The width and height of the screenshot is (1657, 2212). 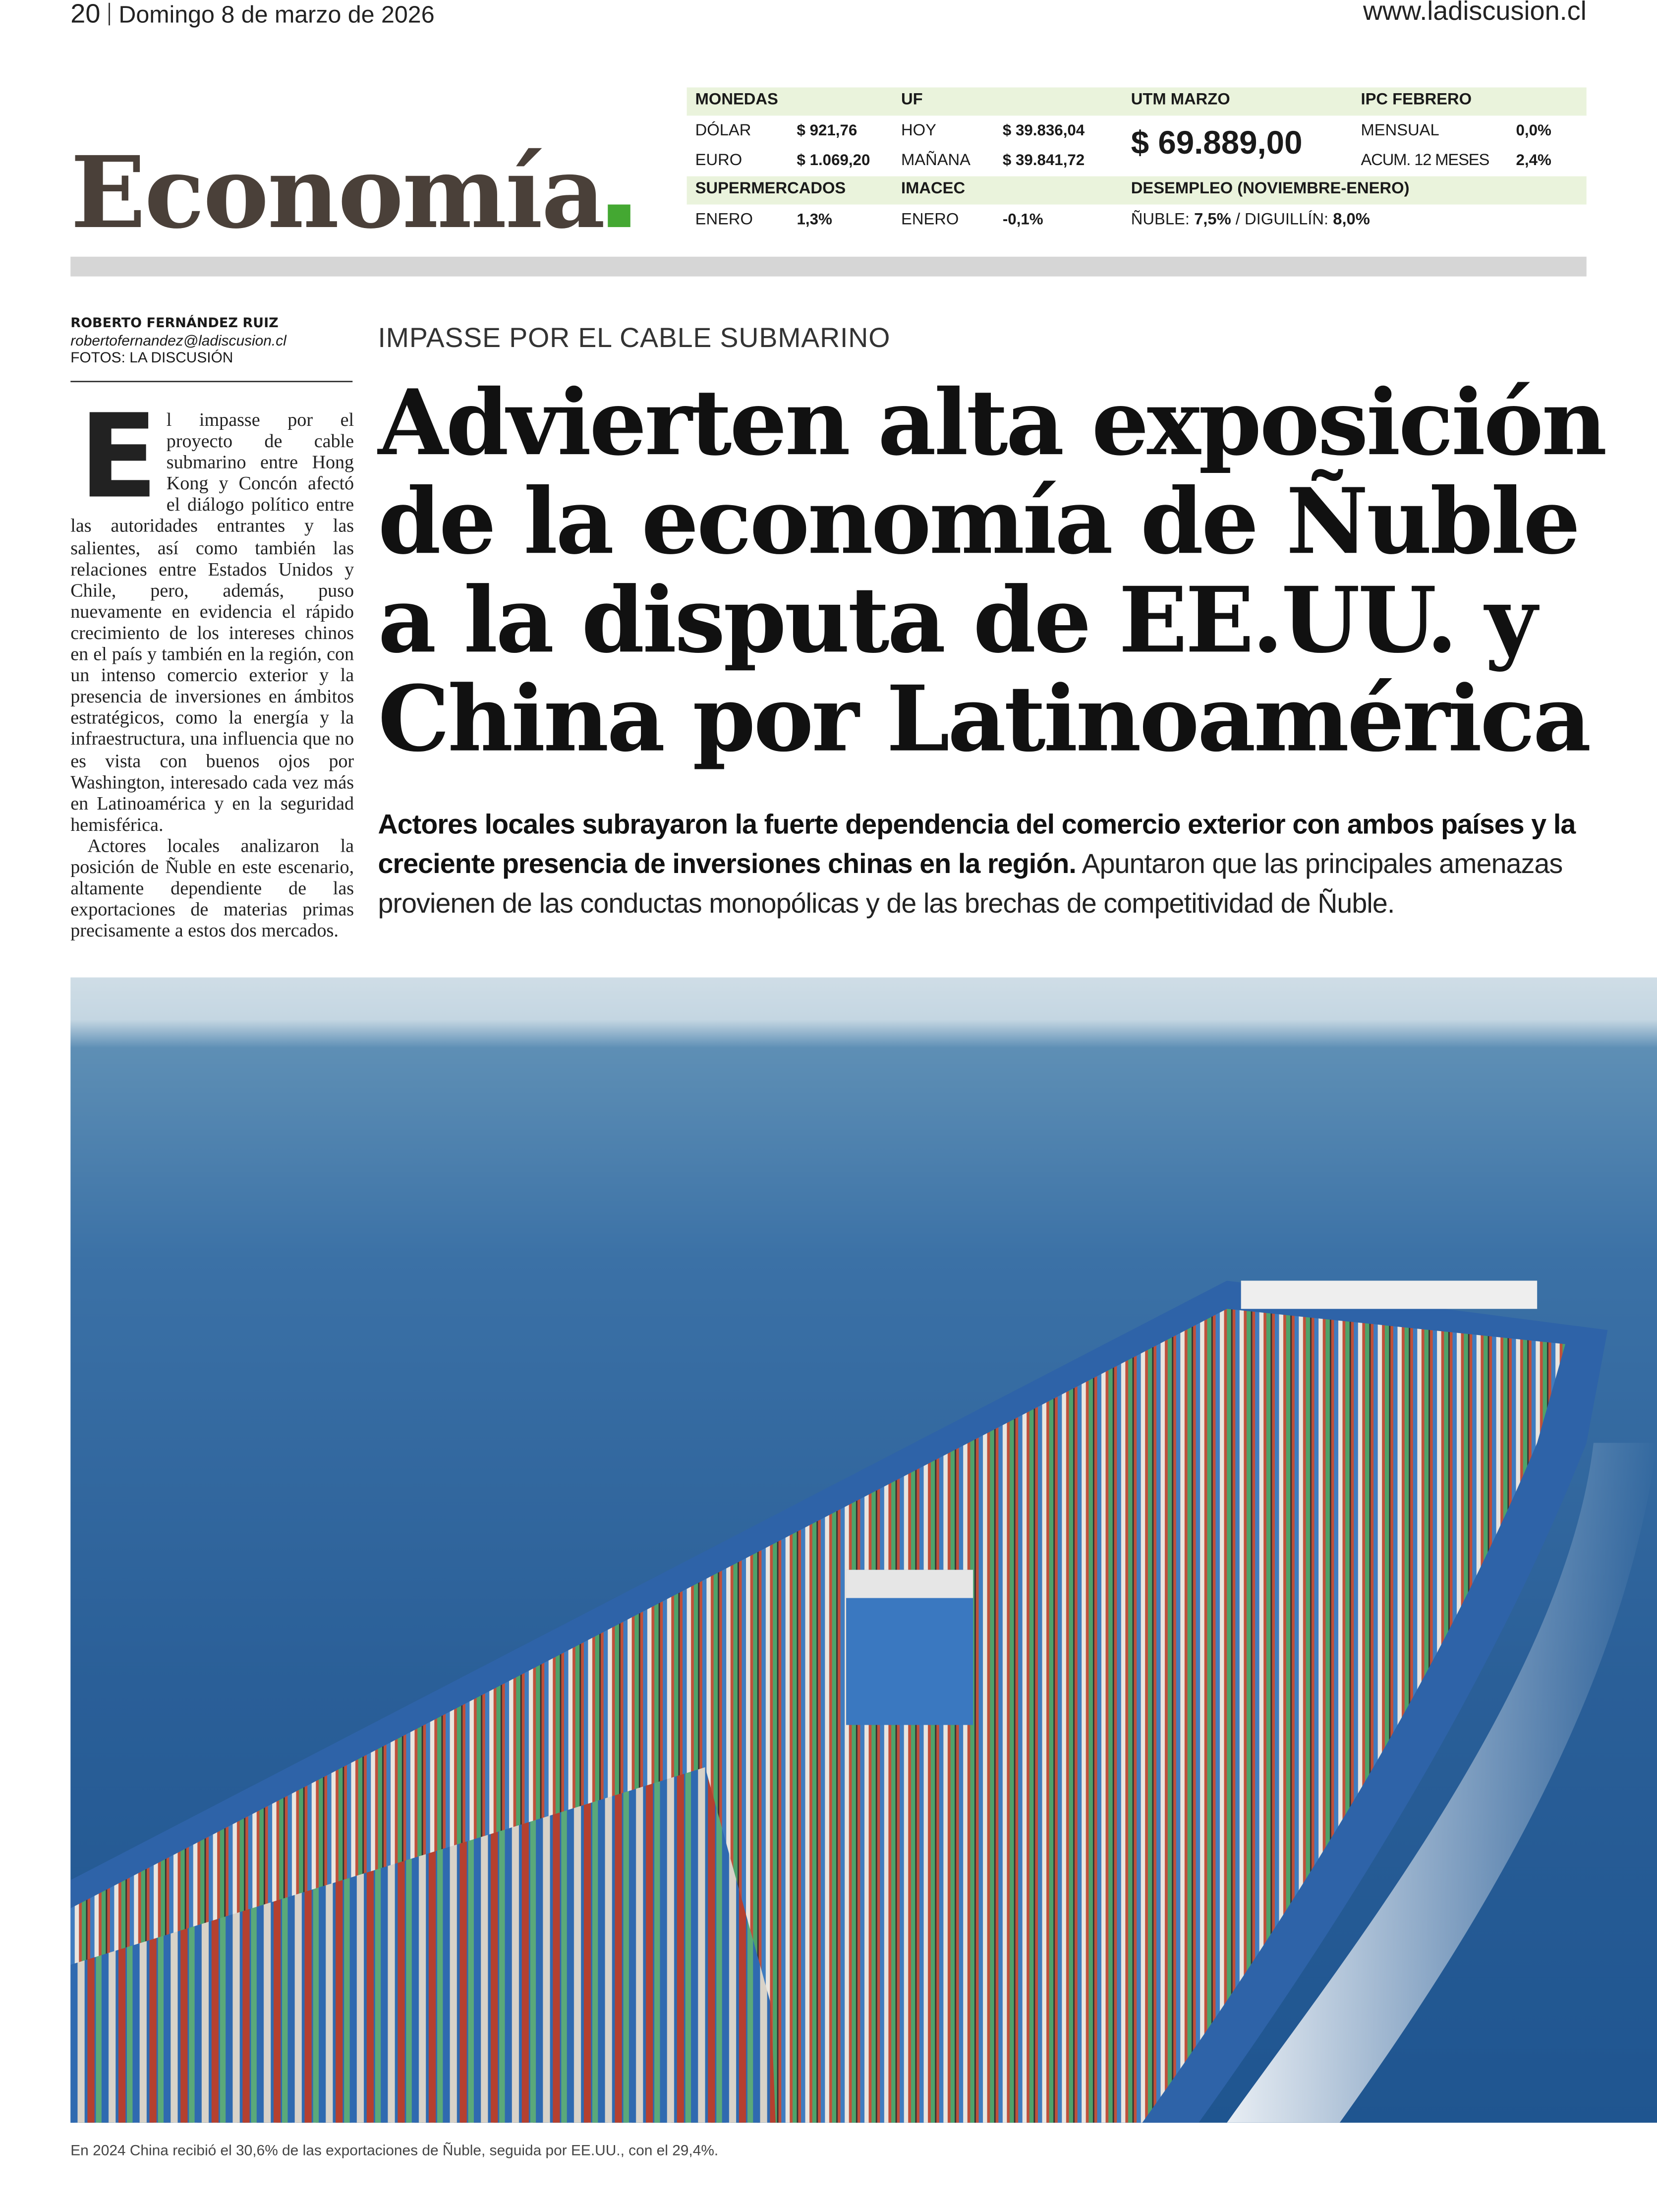 I want to click on section-title: Economía, so click(x=350, y=193).